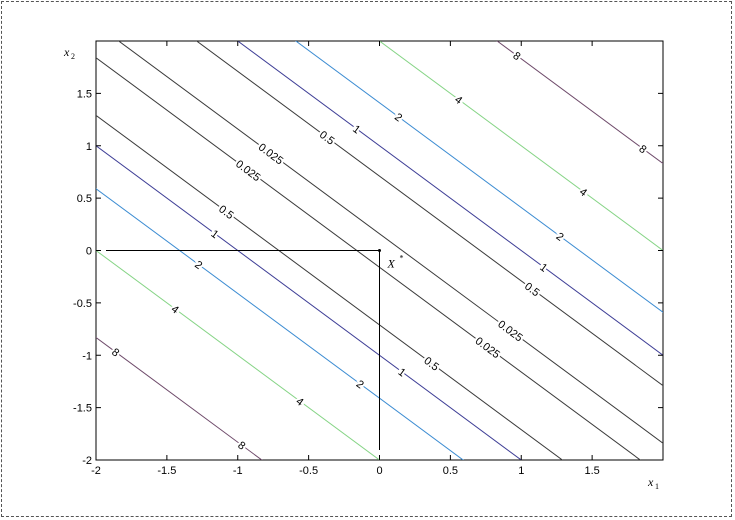 The width and height of the screenshot is (735, 520). What do you see at coordinates (84, 94) in the screenshot?
I see `y-tick-label-7: 1.5` at bounding box center [84, 94].